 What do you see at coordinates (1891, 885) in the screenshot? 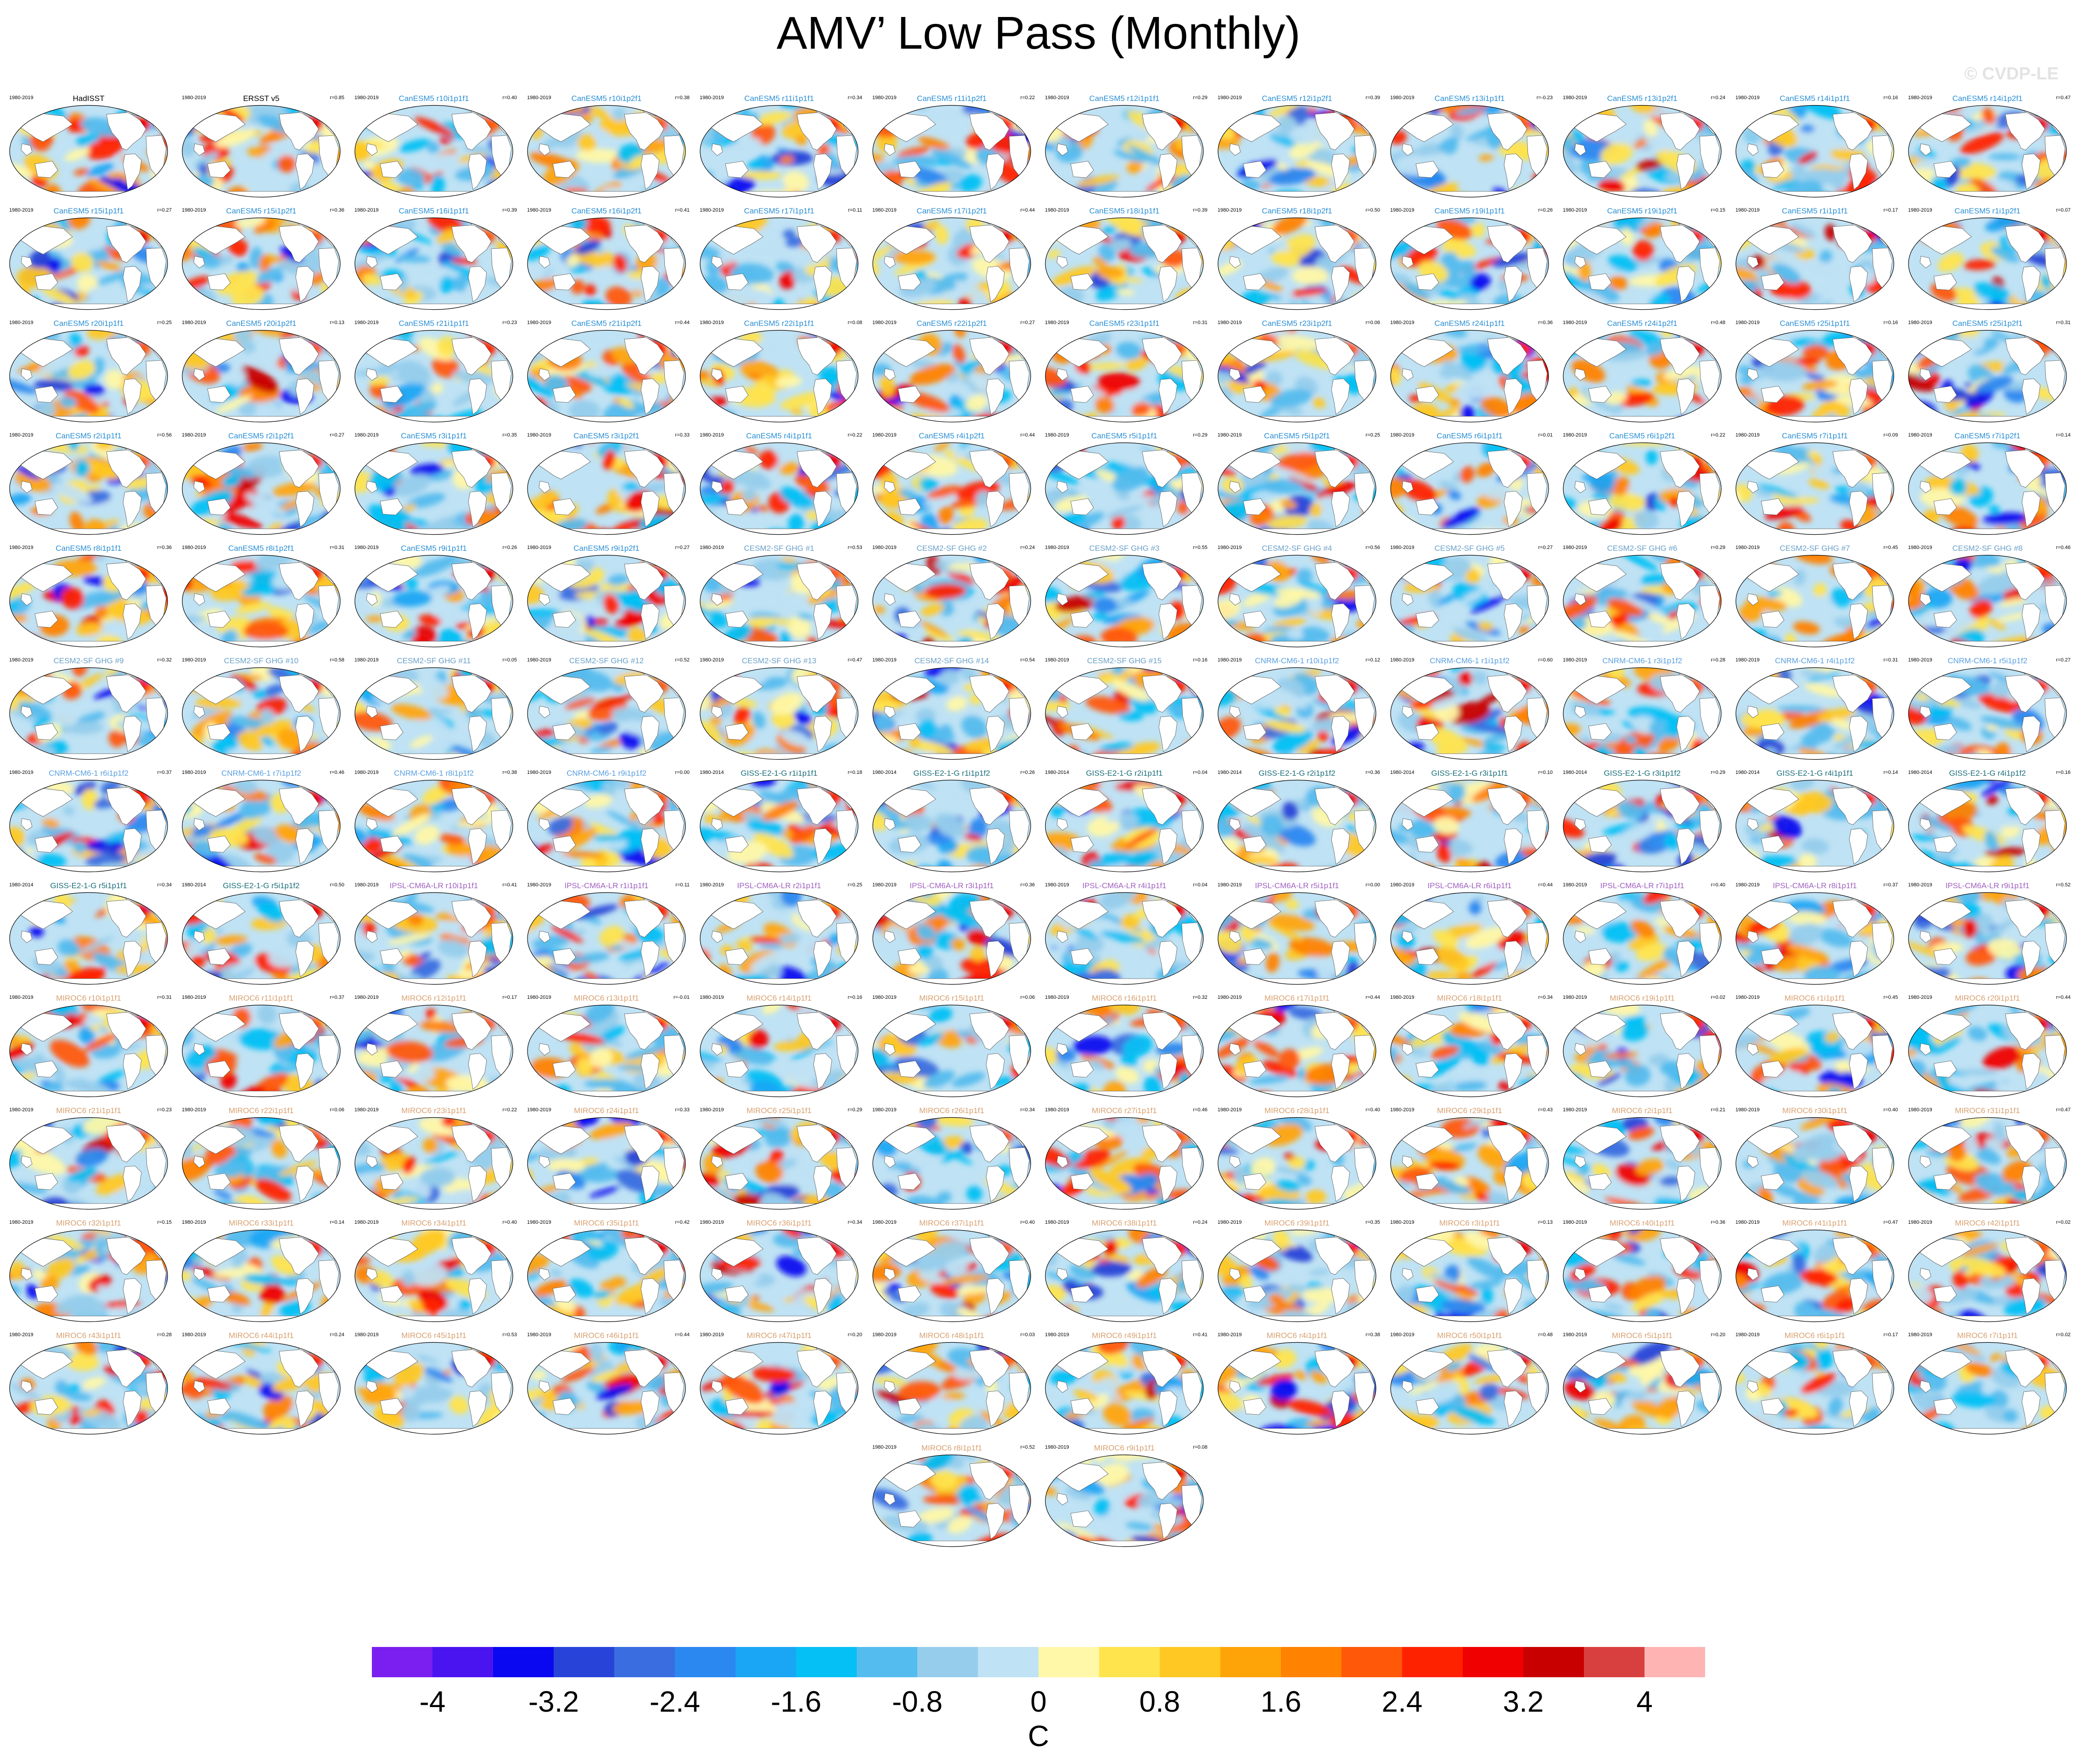
I see `panel-correlation: r=0.37` at bounding box center [1891, 885].